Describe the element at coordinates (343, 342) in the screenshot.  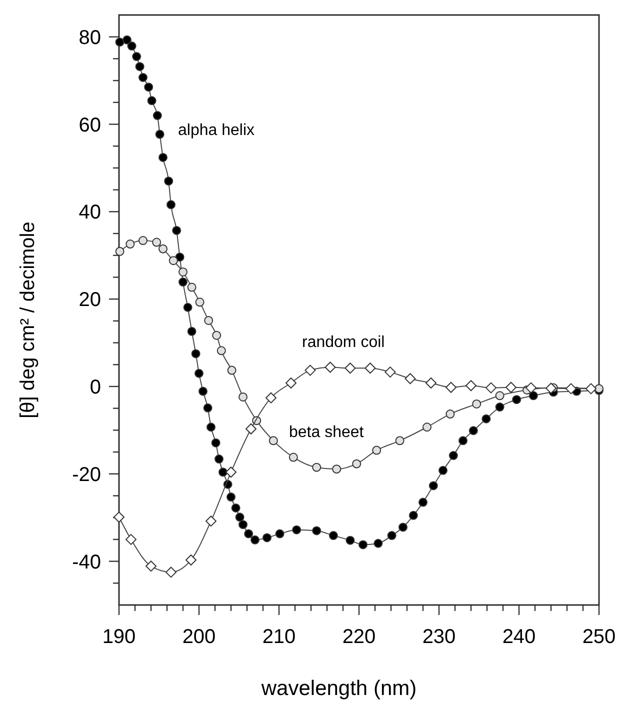
I see `series-label: random coil` at that location.